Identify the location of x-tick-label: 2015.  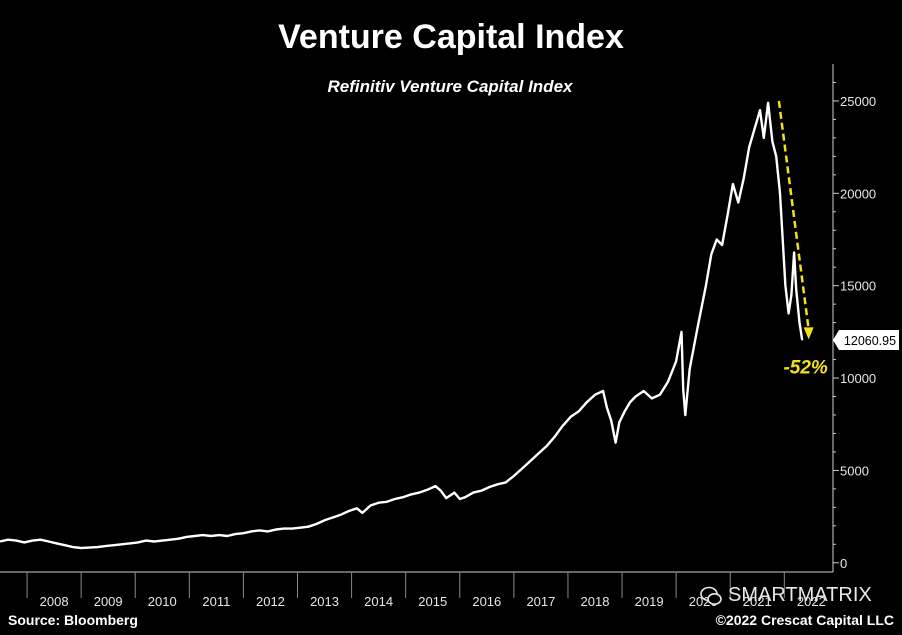
(432, 601).